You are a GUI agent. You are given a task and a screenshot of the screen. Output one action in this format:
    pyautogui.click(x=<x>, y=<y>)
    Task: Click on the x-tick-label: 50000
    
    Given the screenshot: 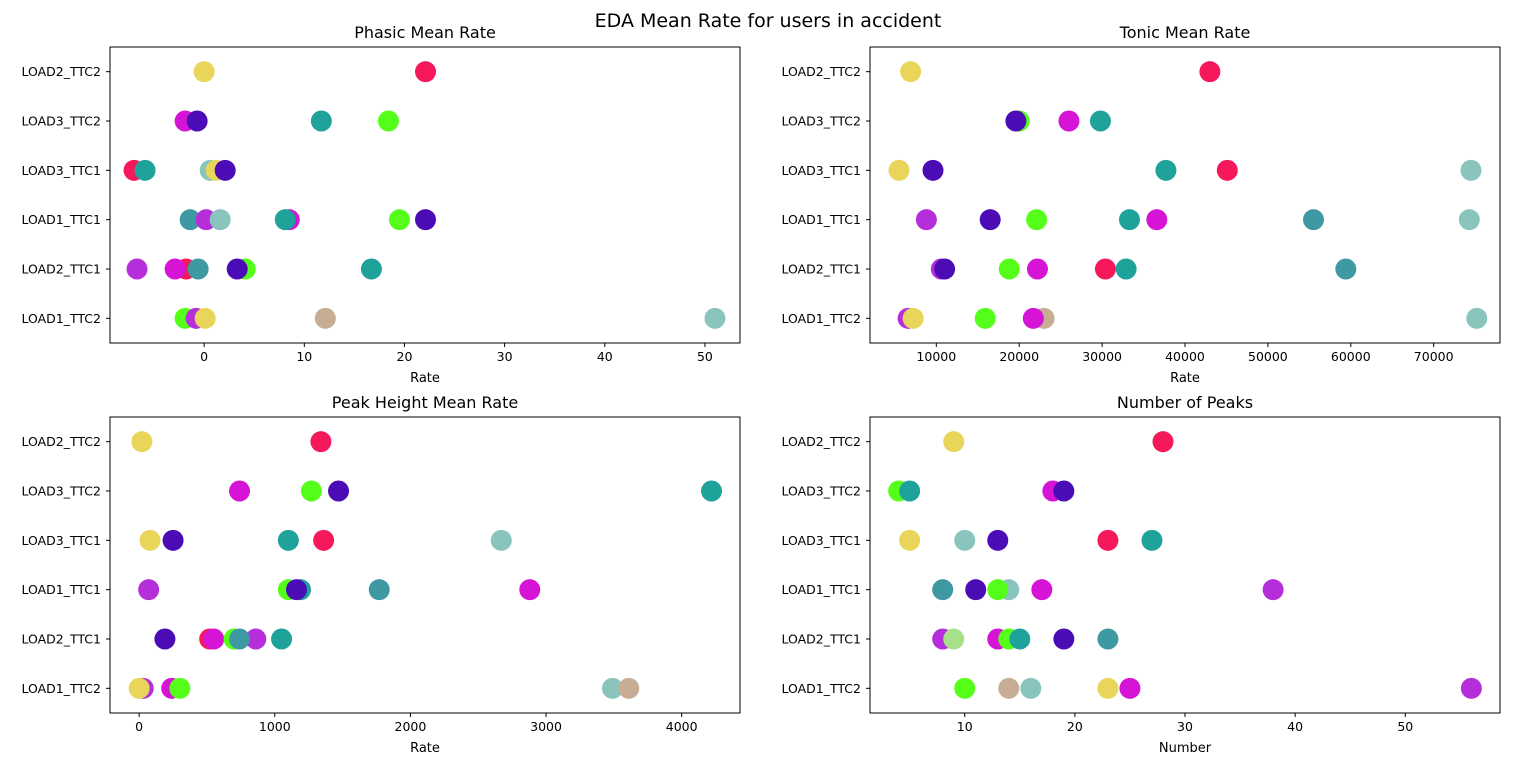 What is the action you would take?
    pyautogui.click(x=1268, y=356)
    